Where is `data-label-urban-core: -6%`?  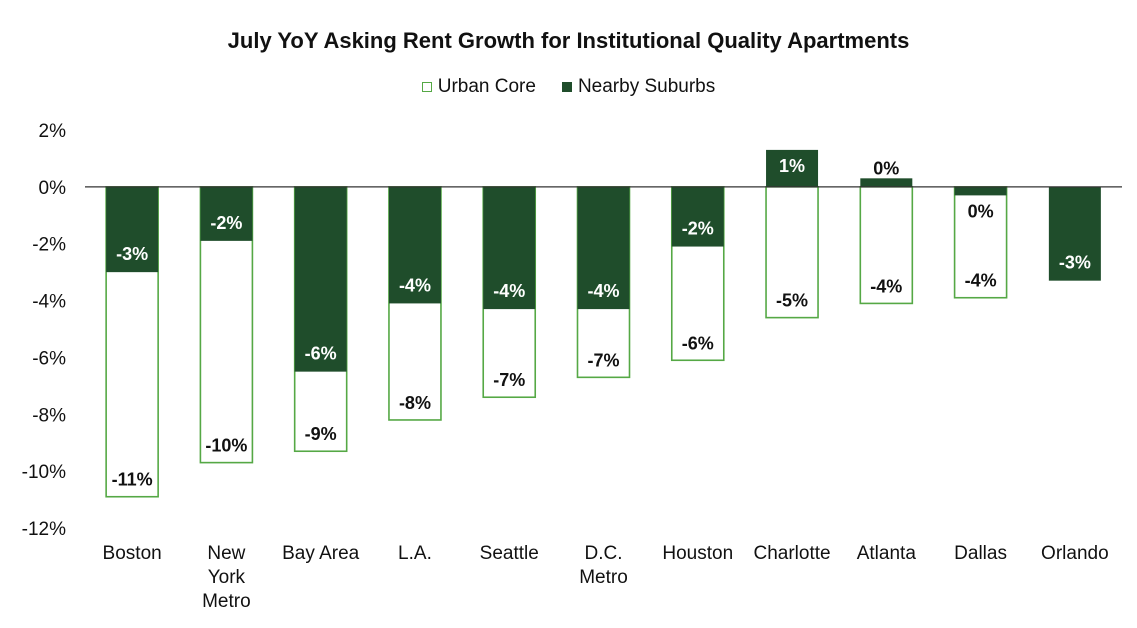
data-label-urban-core: -6% is located at coordinates (698, 343).